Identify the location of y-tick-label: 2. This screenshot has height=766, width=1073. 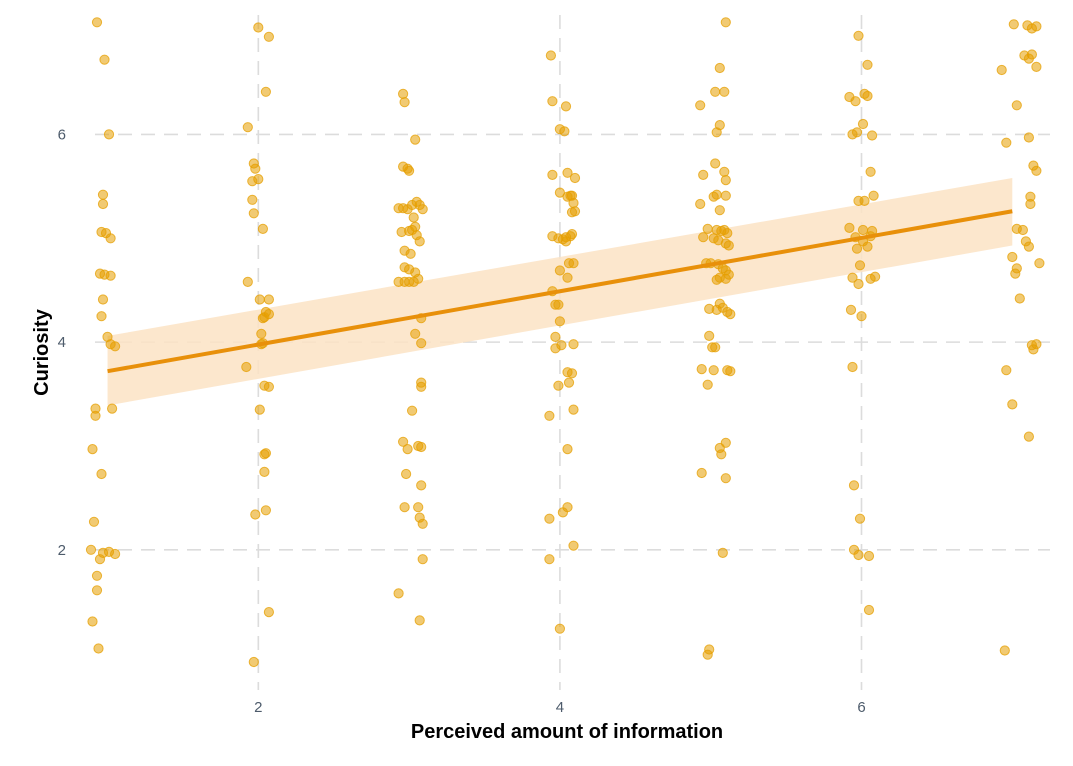
(62, 550).